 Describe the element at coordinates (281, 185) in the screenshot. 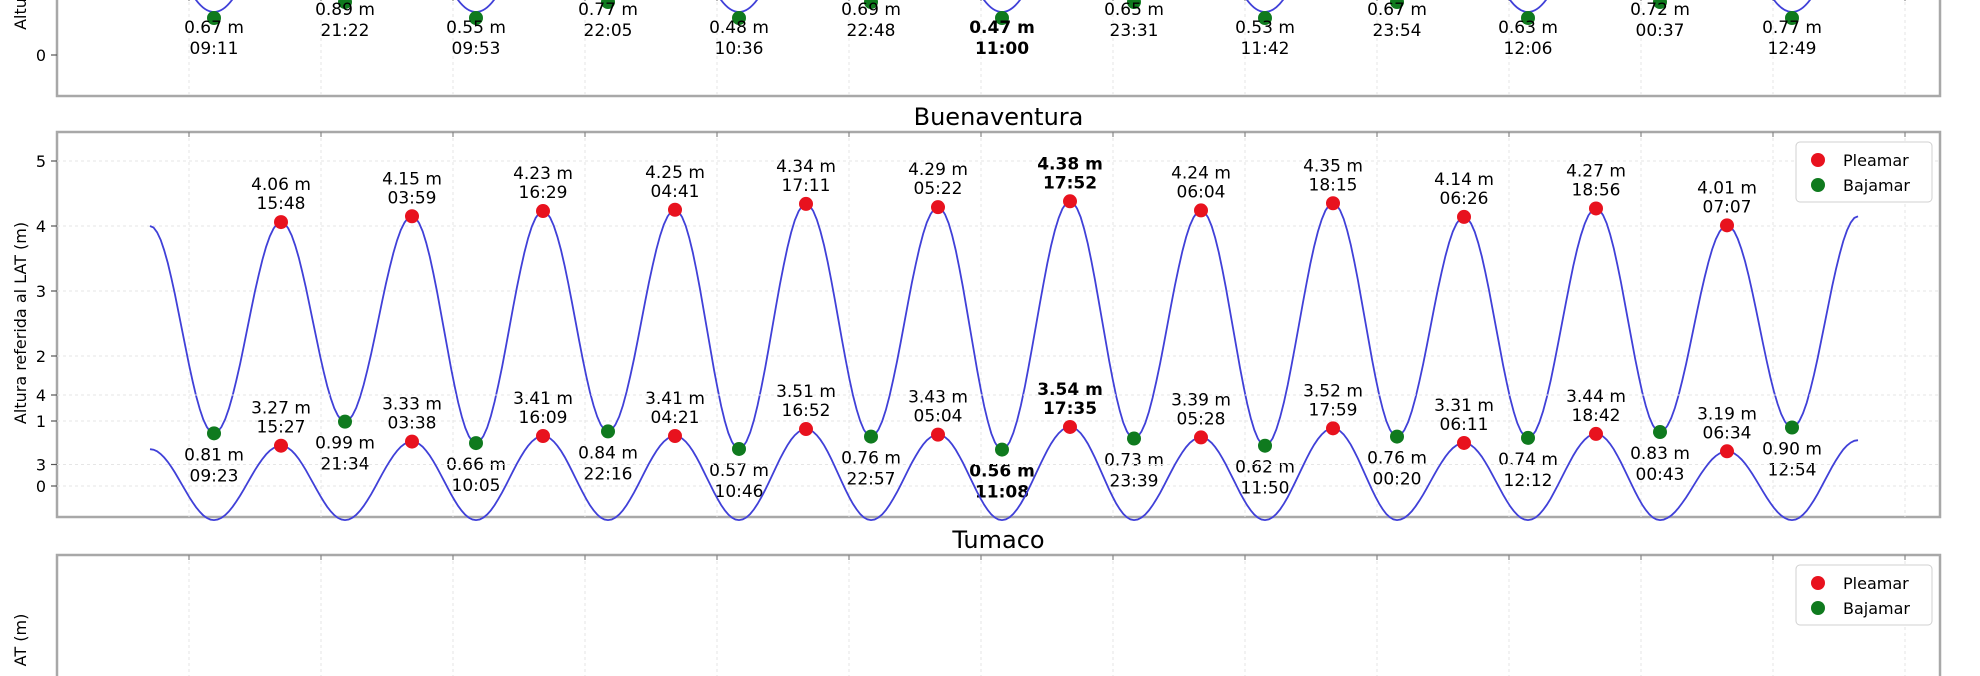

I see `high-value-label: 4.06 m` at that location.